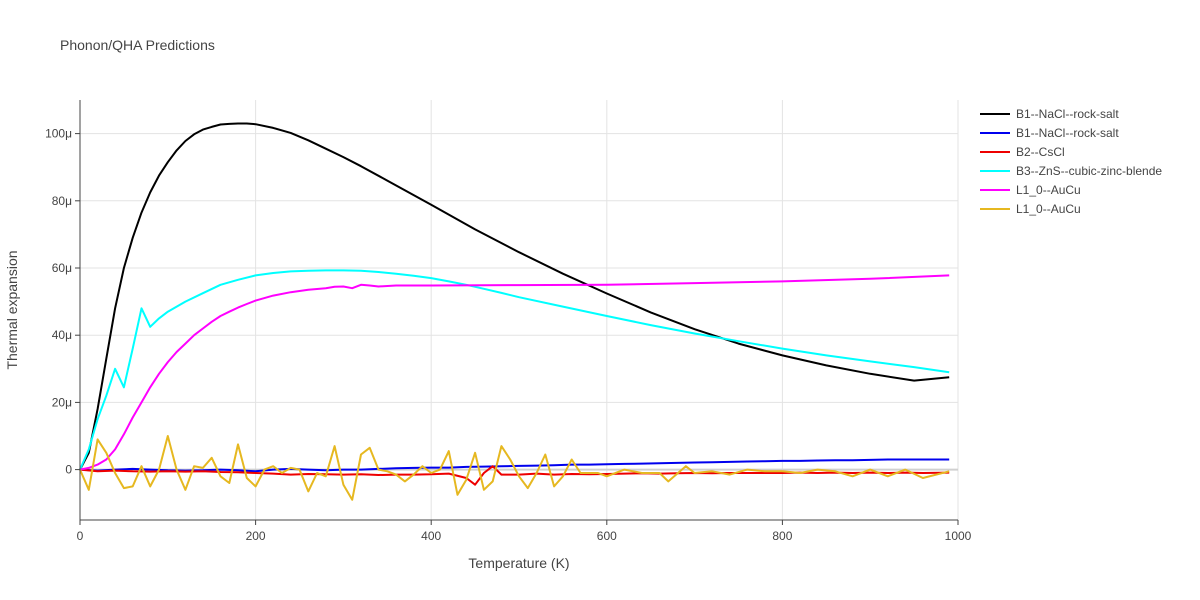 Image resolution: width=1200 pixels, height=600 pixels. Describe the element at coordinates (1040, 152) in the screenshot. I see `legend-label: B2--CsCl` at that location.